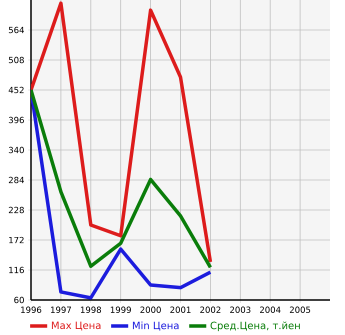 Image resolution: width=345 pixels, height=335 pixels. I want to click on x-tick-label: 1996, so click(31, 309).